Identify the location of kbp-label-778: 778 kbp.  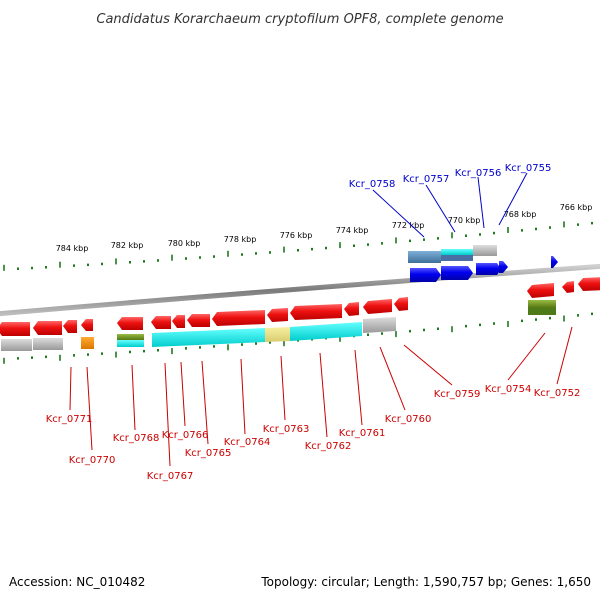
(240, 239).